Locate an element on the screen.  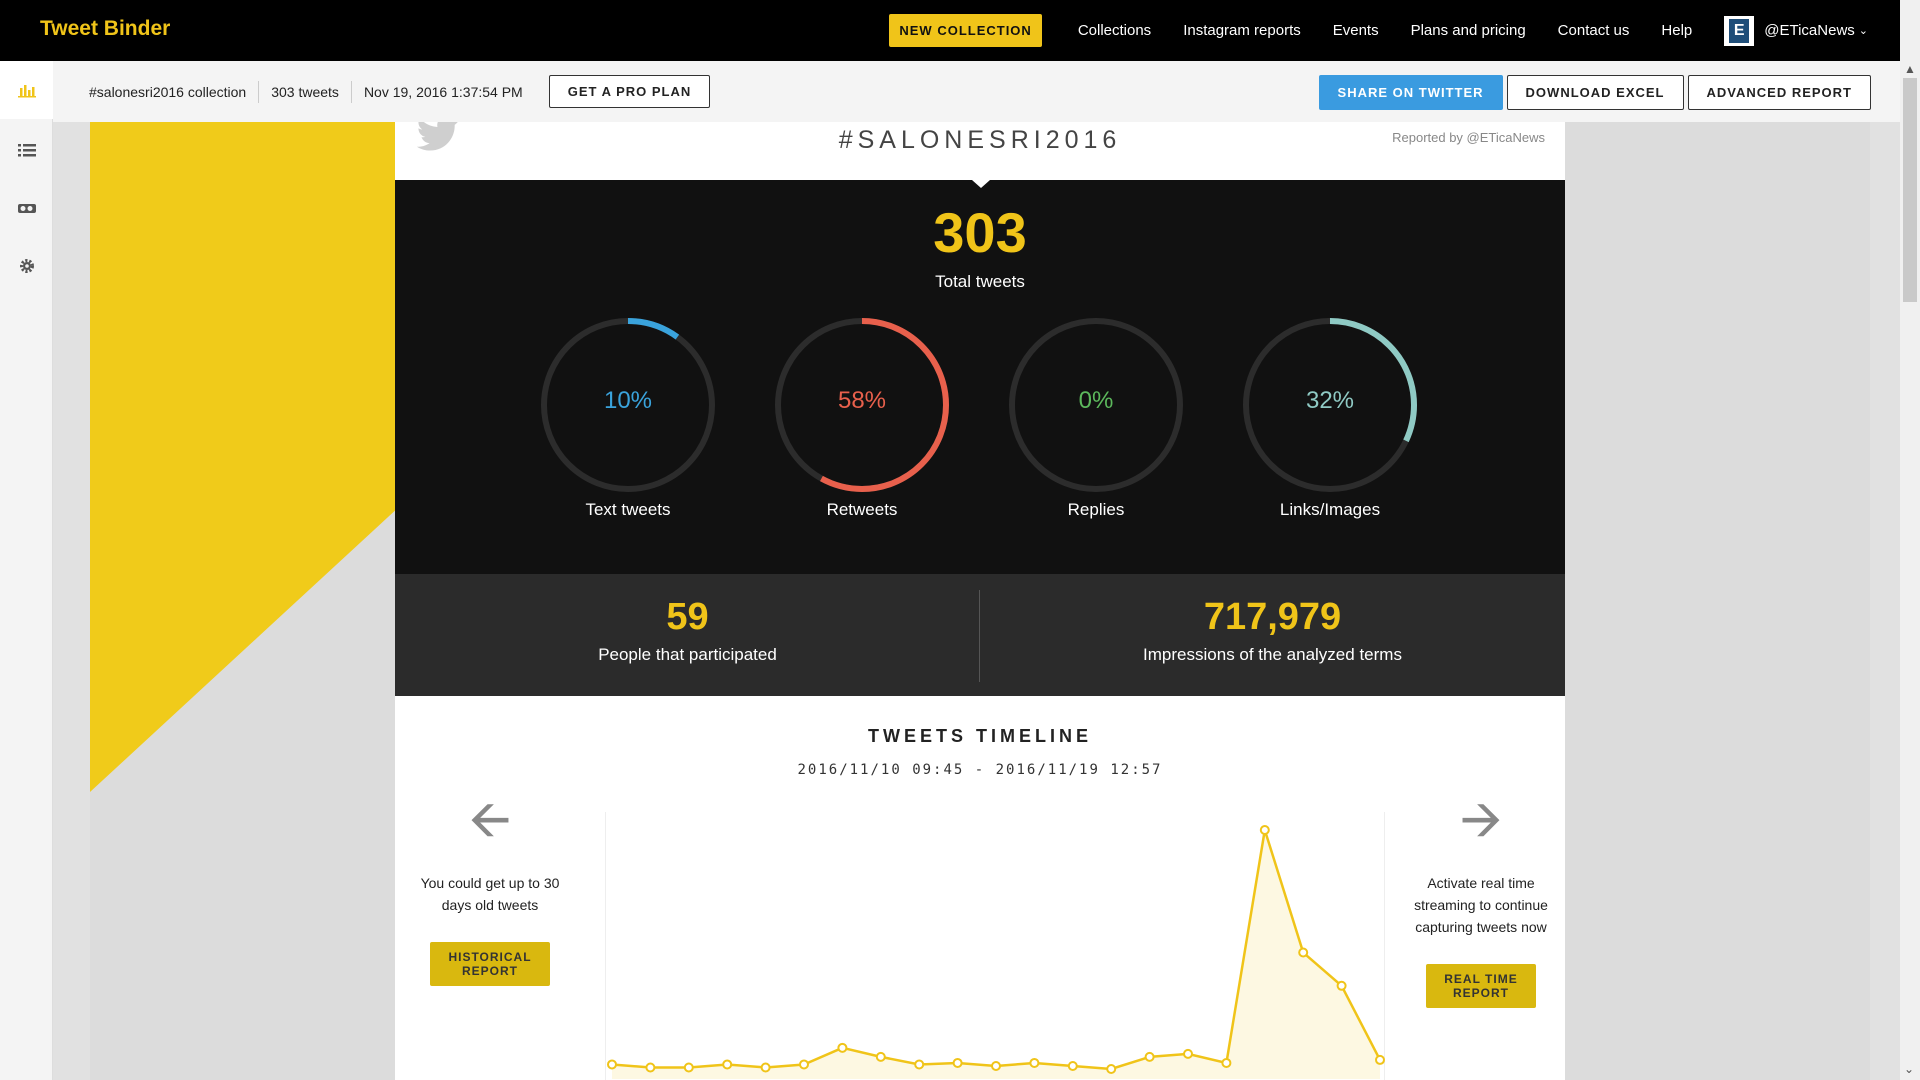
vertical-scrollbar: ▲ ⌄ is located at coordinates (1910, 540).